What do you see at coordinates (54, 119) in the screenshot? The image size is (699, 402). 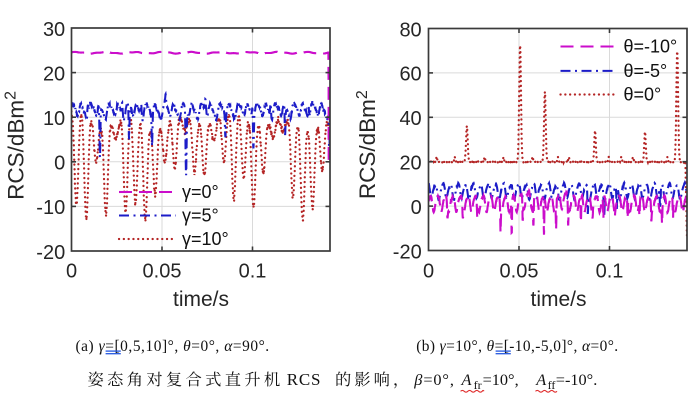 I see `svg-text: 10` at bounding box center [54, 119].